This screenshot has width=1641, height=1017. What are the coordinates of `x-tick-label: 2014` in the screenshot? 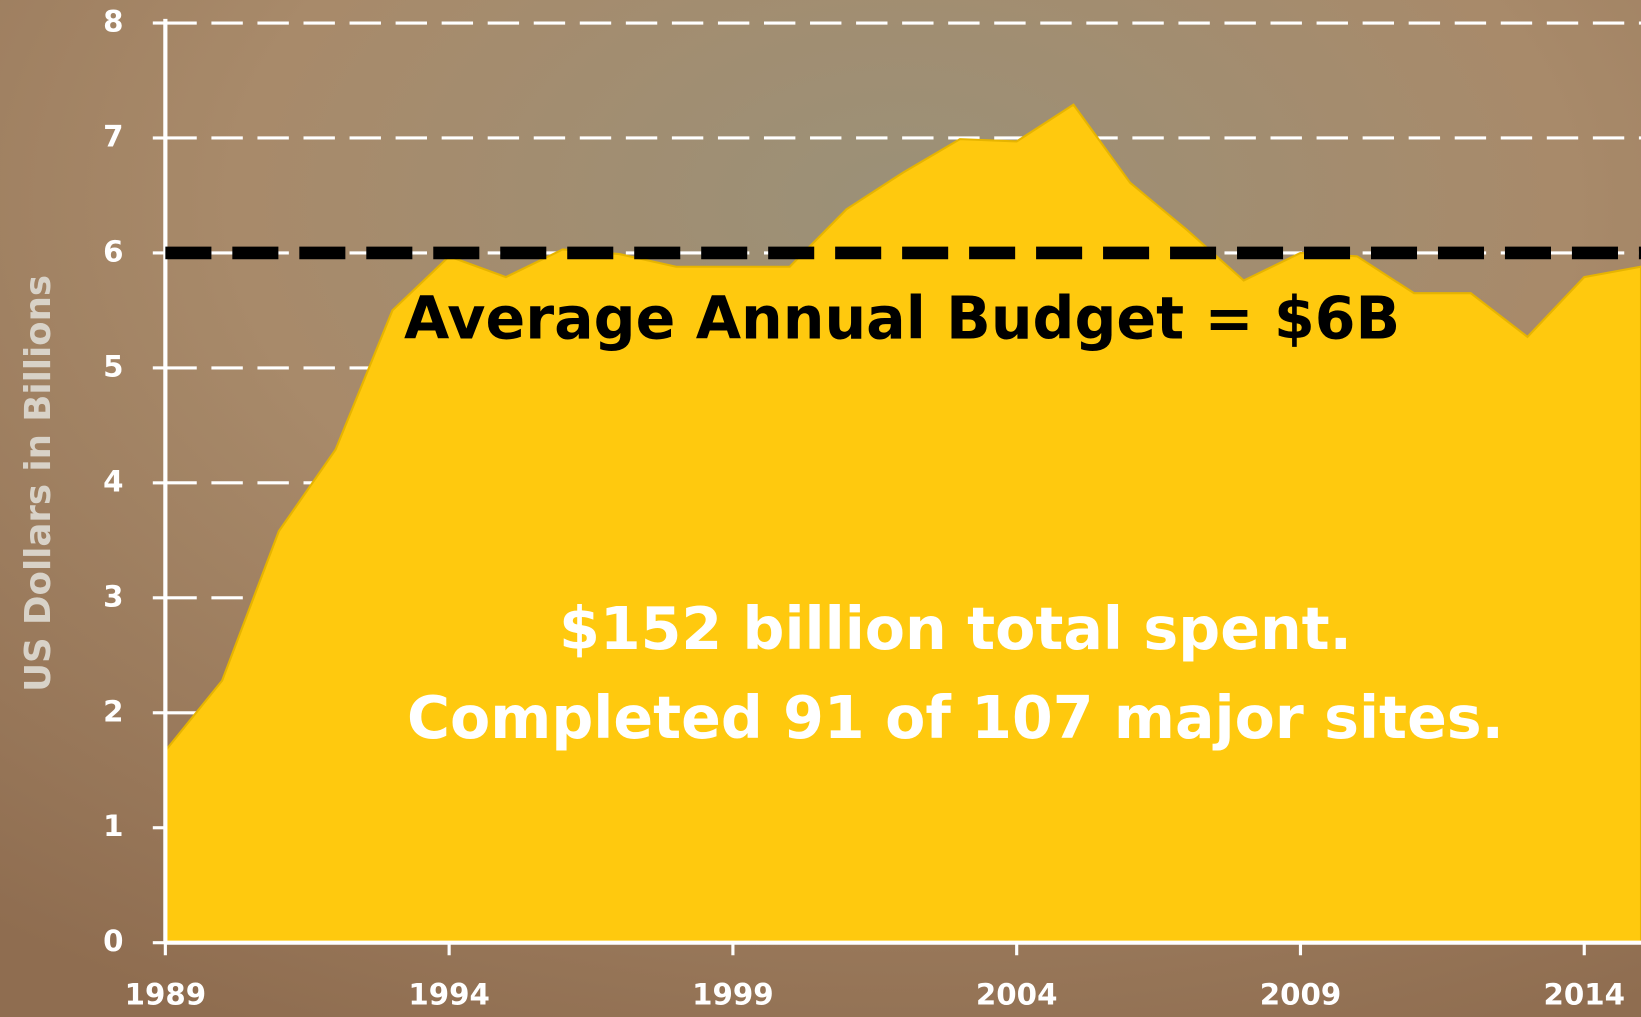 It's located at (1584, 995).